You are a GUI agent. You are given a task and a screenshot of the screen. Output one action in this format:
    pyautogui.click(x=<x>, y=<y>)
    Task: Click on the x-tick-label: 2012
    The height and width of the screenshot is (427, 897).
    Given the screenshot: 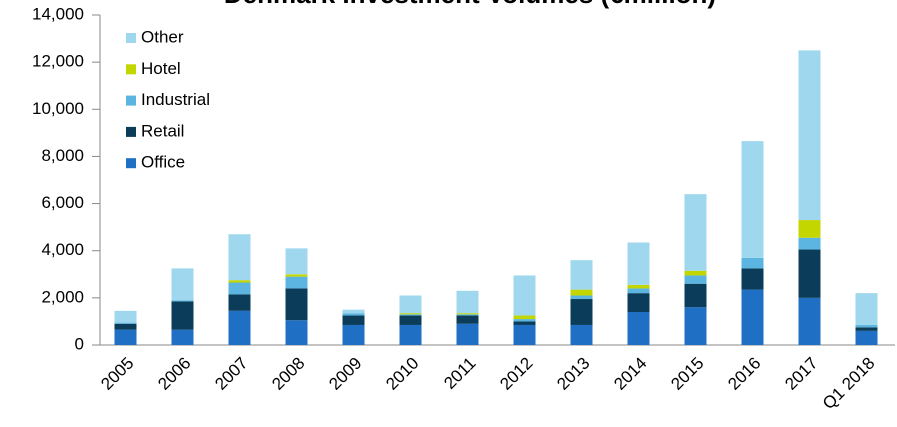 What is the action you would take?
    pyautogui.click(x=516, y=374)
    